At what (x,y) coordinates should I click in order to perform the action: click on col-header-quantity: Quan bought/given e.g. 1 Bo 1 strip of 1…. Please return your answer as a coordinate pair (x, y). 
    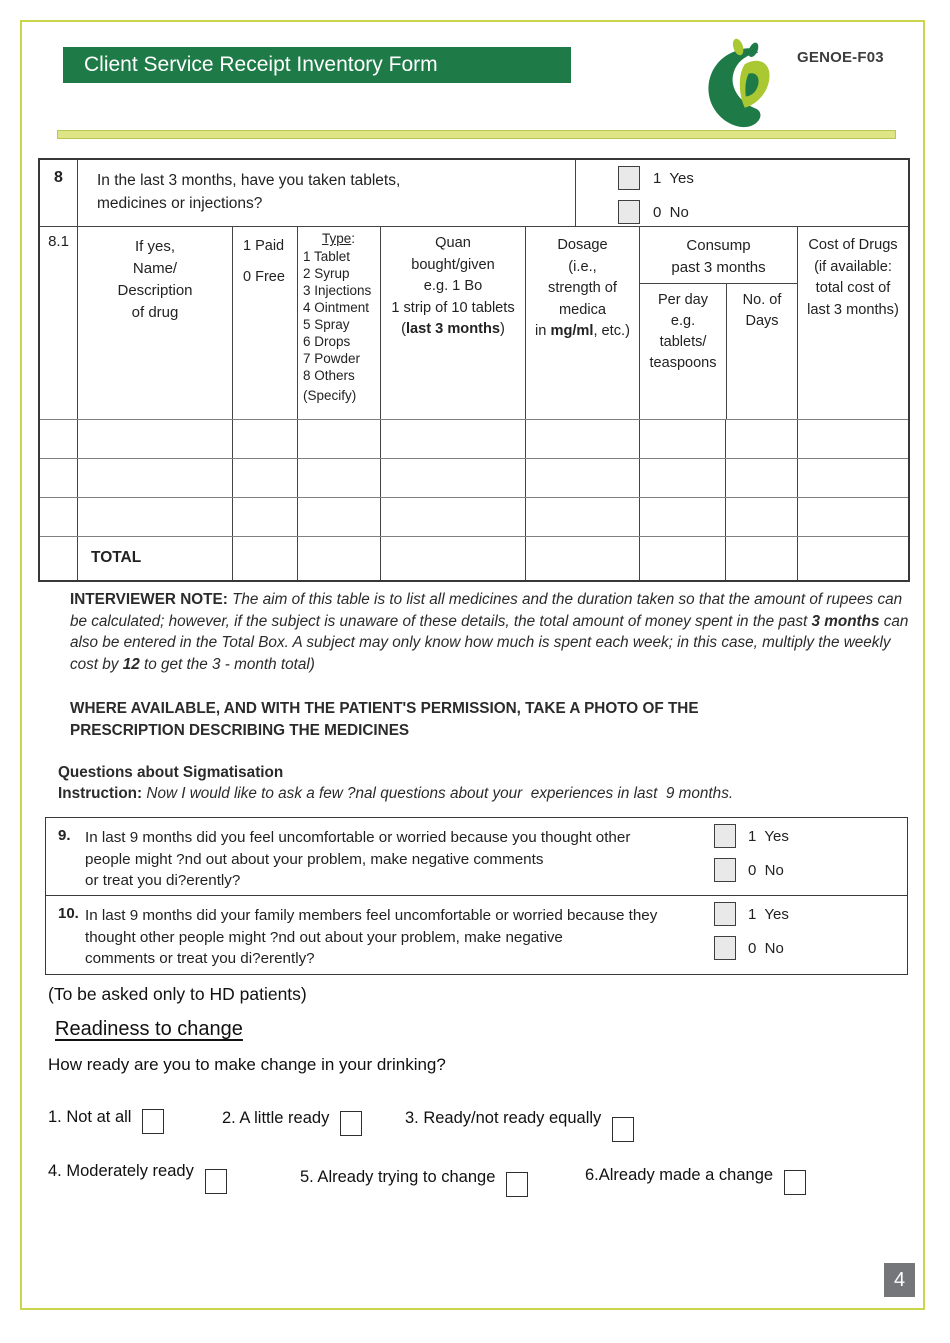
    Looking at the image, I should click on (452, 323).